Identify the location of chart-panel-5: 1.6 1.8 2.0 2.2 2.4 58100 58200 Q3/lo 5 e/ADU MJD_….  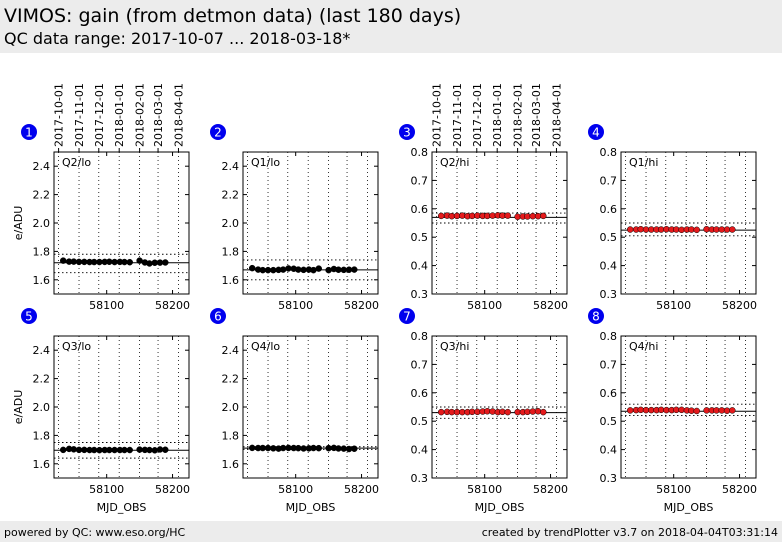
(101, 411).